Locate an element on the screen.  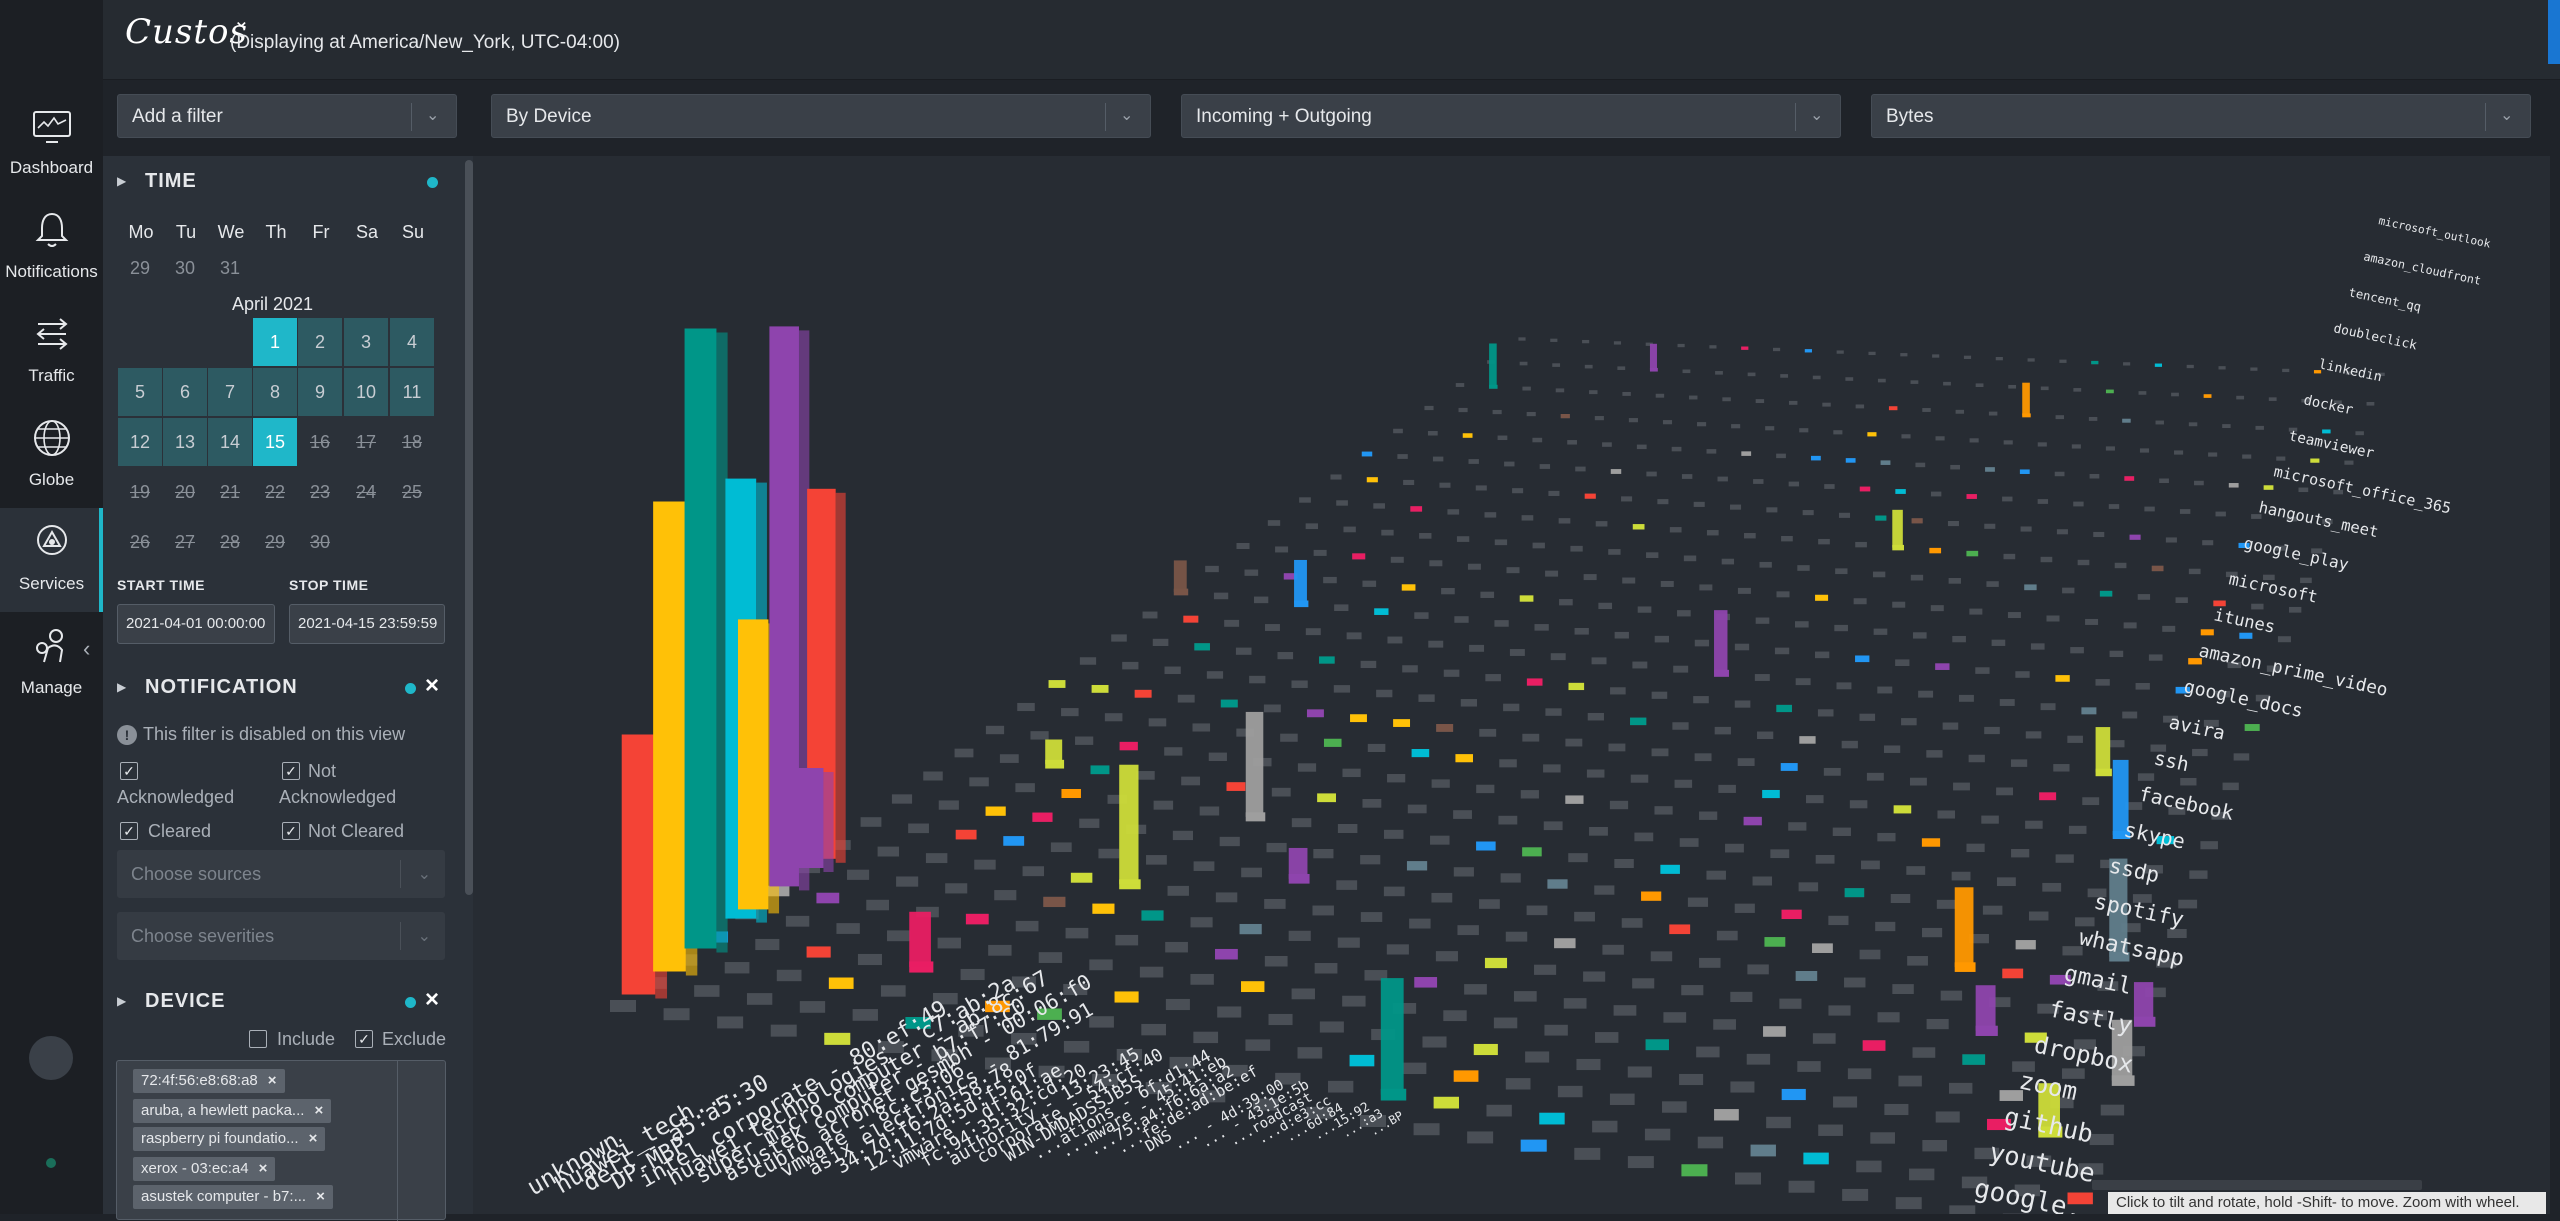
nav-services: Services is located at coordinates (51, 560).